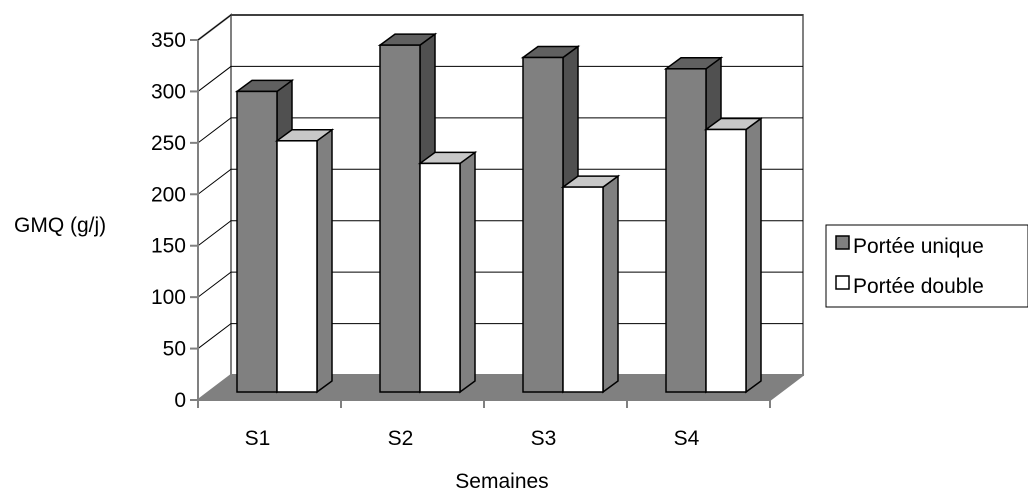 The height and width of the screenshot is (493, 1028). What do you see at coordinates (544, 438) in the screenshot?
I see `x-tick-label-s3: S3` at bounding box center [544, 438].